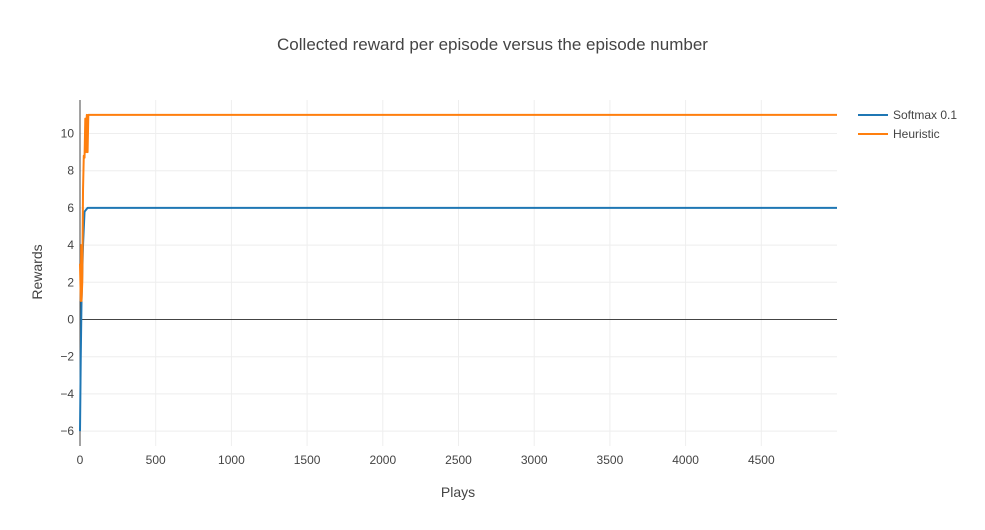  What do you see at coordinates (67, 357) in the screenshot?
I see `y-tick-label: −2` at bounding box center [67, 357].